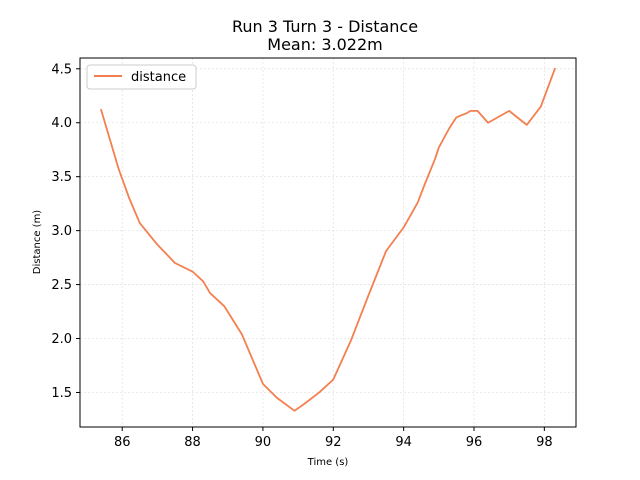 The width and height of the screenshot is (640, 480). Describe the element at coordinates (325, 26) in the screenshot. I see `chart-title: Run 3 Turn 3 - Distance` at that location.